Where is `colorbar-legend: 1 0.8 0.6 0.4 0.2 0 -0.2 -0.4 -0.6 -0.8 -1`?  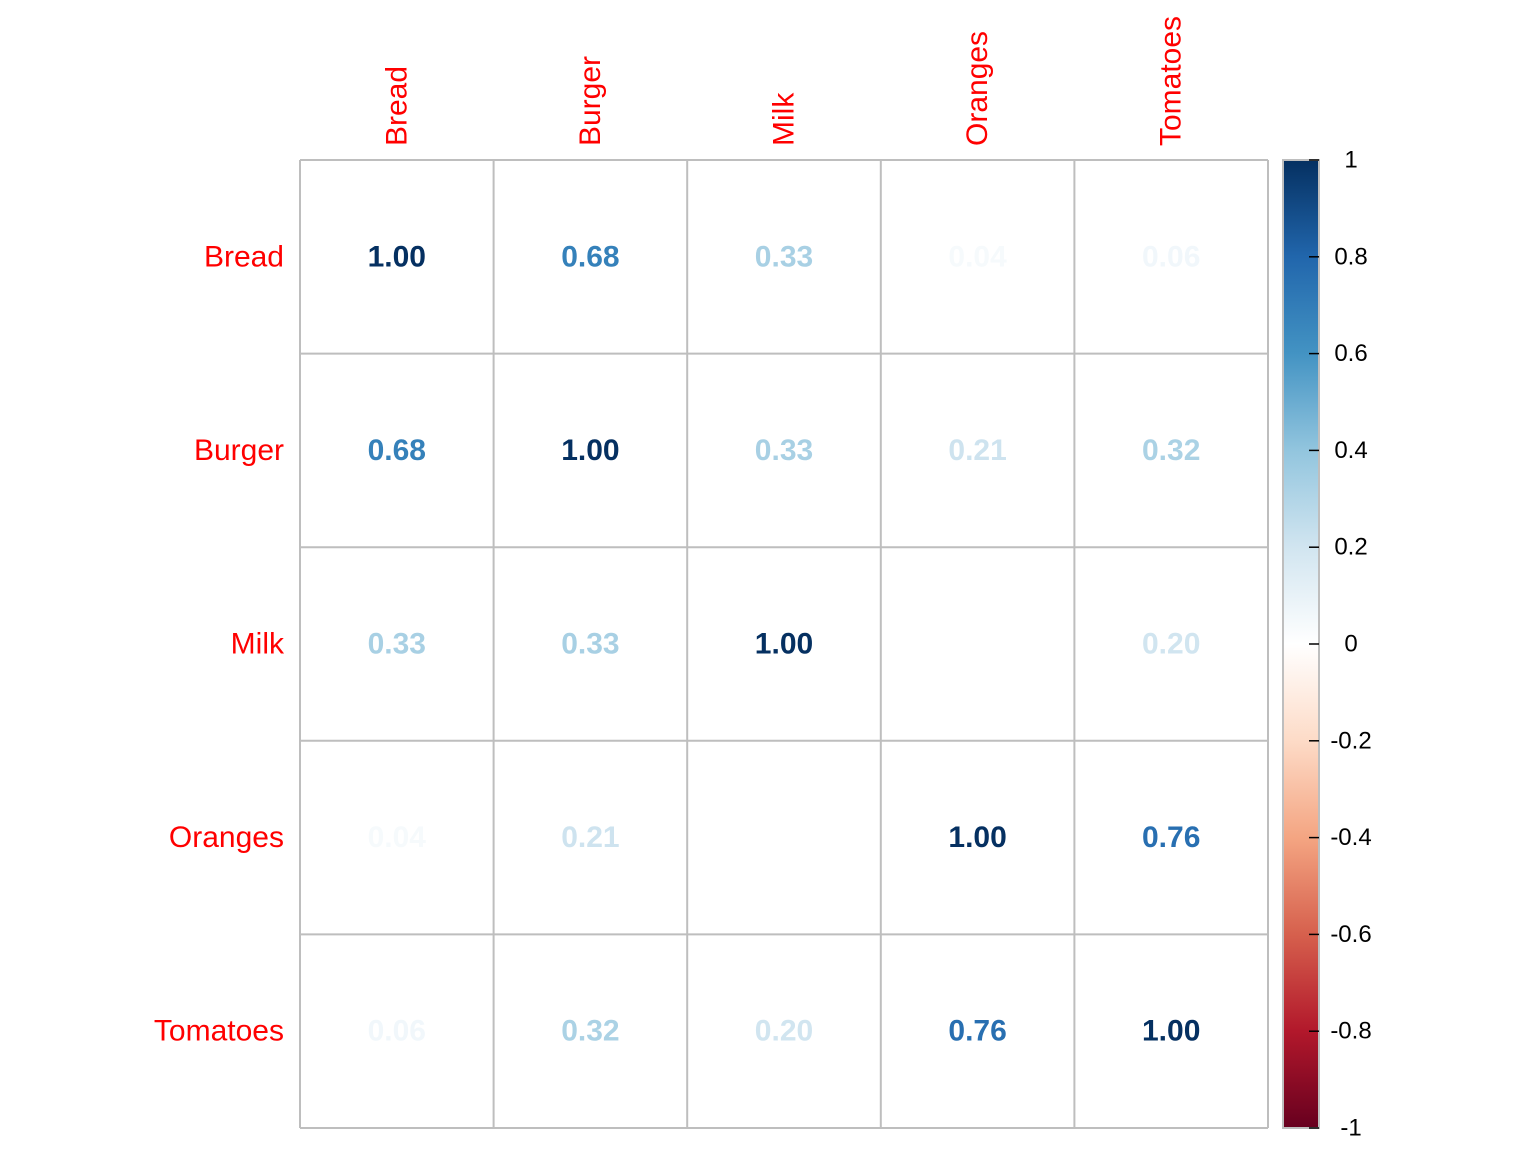
colorbar-legend: 1 0.8 0.6 0.4 0.2 0 -0.2 -0.4 -0.6 -0.8 -1 is located at coordinates (1327, 644).